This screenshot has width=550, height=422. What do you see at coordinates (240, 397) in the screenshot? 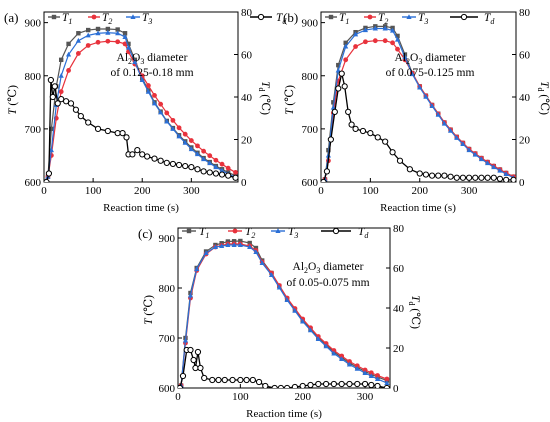
I see `x-tick-label: 100` at bounding box center [240, 397].